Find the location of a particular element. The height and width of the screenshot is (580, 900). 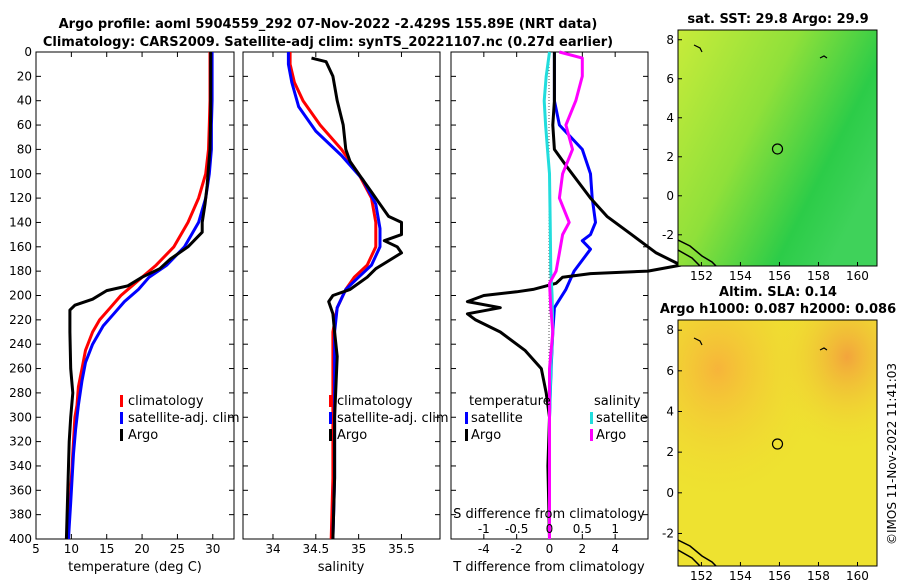

difference-xlabel: T difference from climatology is located at coordinates (548, 567).